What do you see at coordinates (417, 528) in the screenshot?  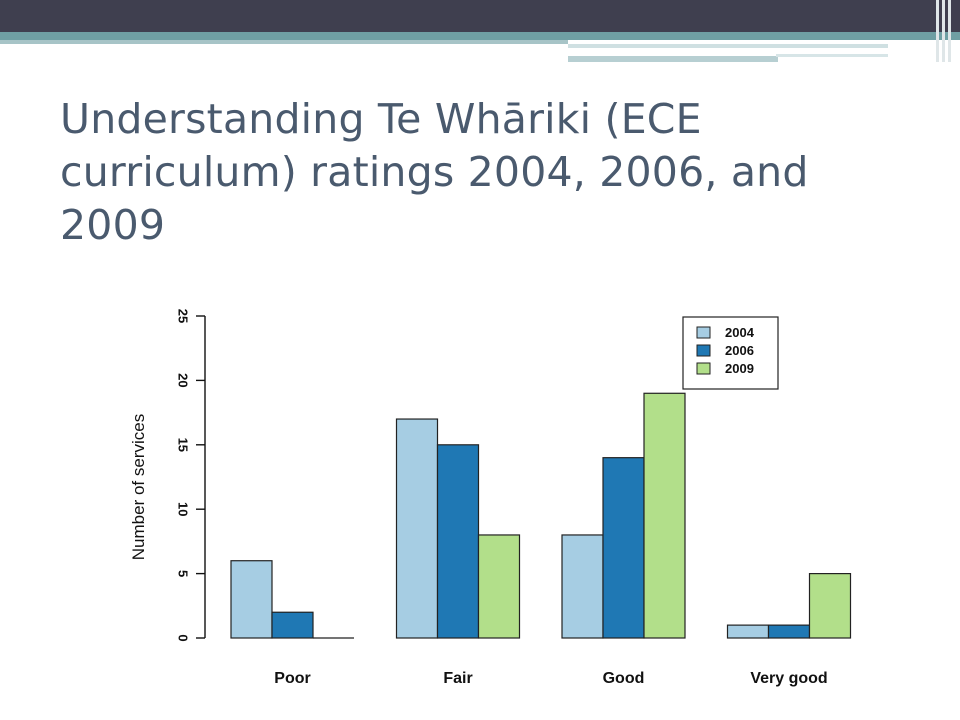 I see `bar-2004-fair` at bounding box center [417, 528].